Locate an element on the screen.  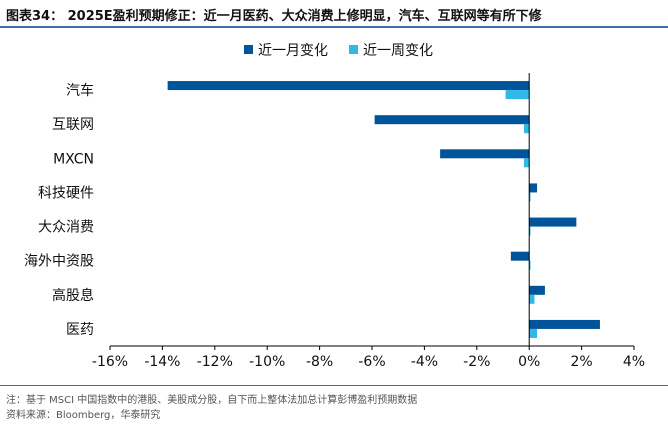
category-label-6: 海外中资股 is located at coordinates (59, 262).